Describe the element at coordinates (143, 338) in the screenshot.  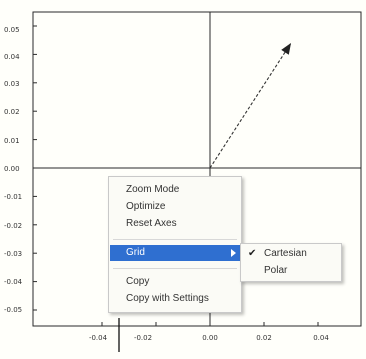
I see `x-tick-label: -0.02` at that location.